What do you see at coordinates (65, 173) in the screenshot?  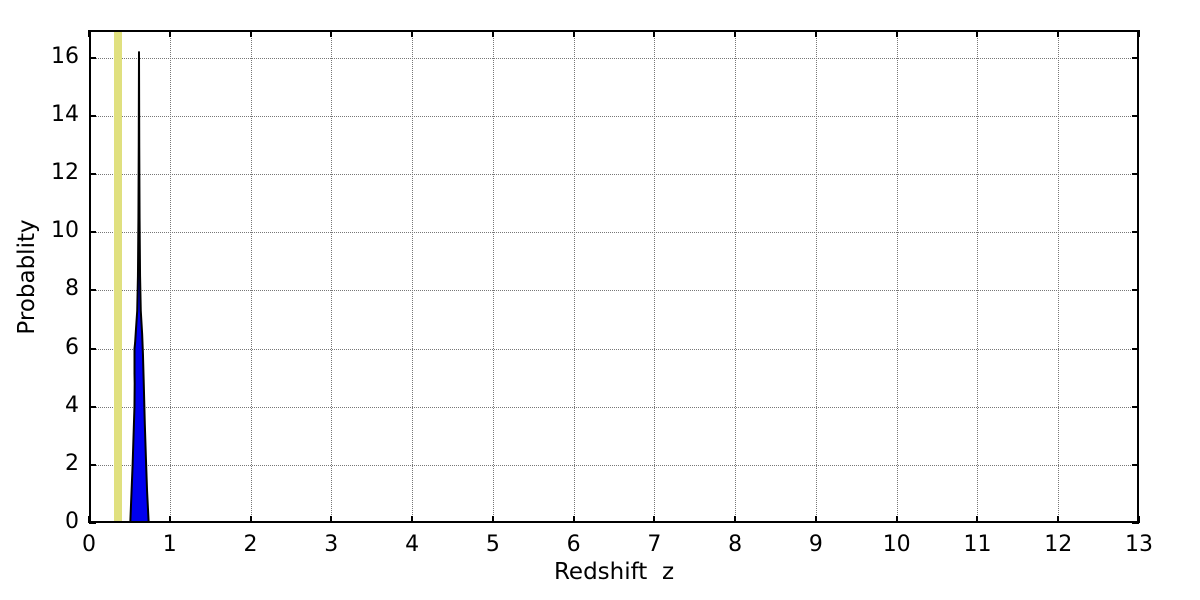 I see `y-tick-label: 12` at bounding box center [65, 173].